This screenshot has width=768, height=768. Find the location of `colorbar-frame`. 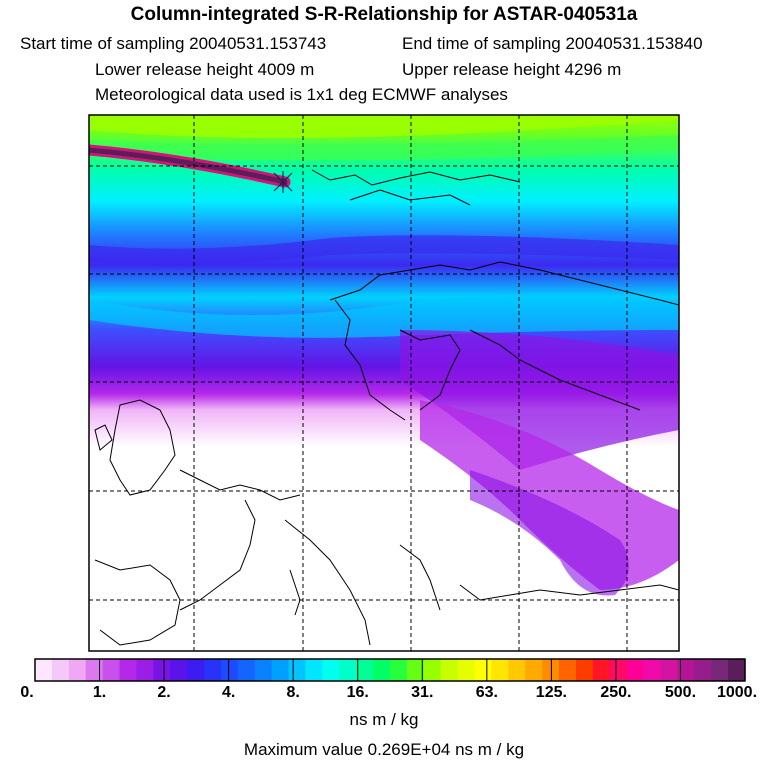

colorbar-frame is located at coordinates (390, 670).